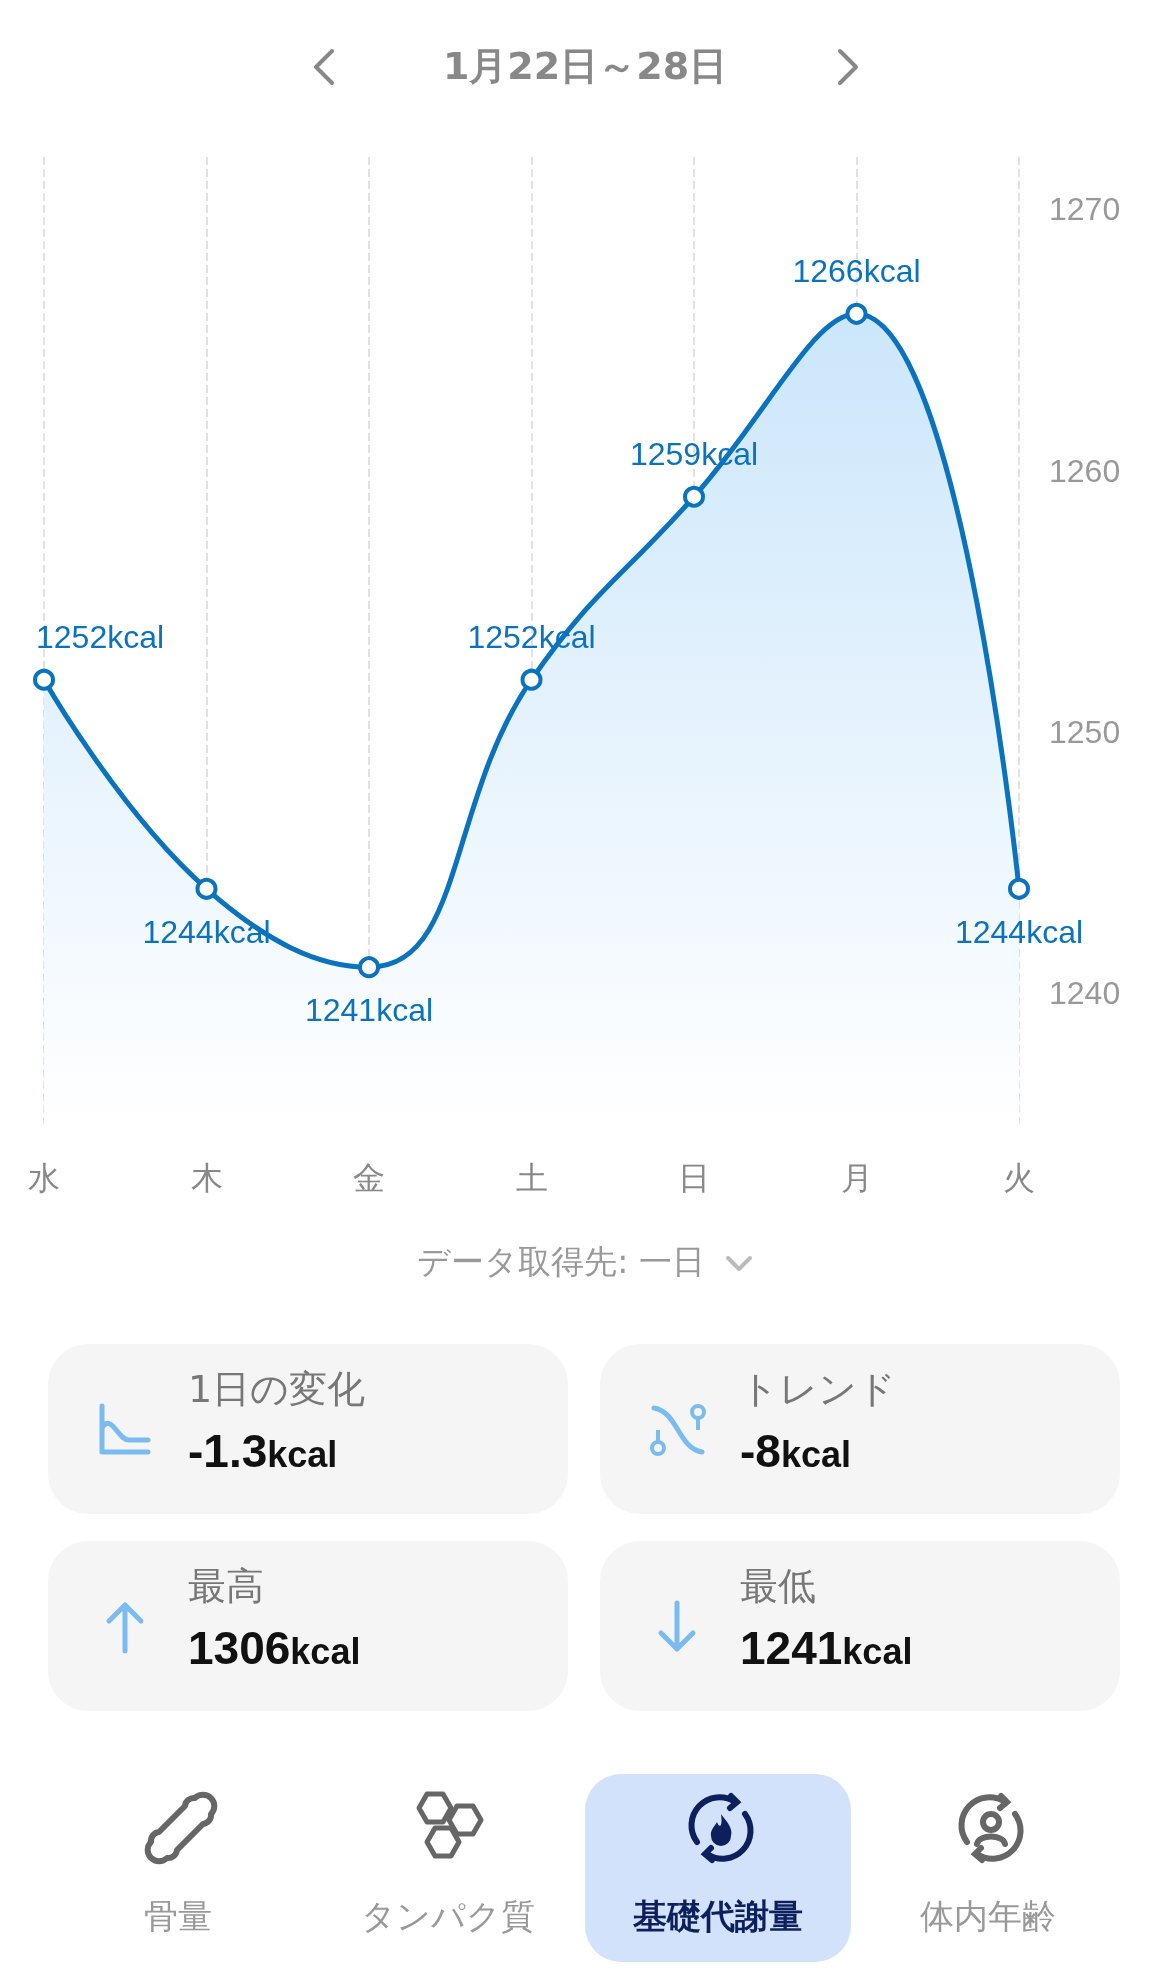  What do you see at coordinates (826, 1648) in the screenshot?
I see `text: 1241kcal` at bounding box center [826, 1648].